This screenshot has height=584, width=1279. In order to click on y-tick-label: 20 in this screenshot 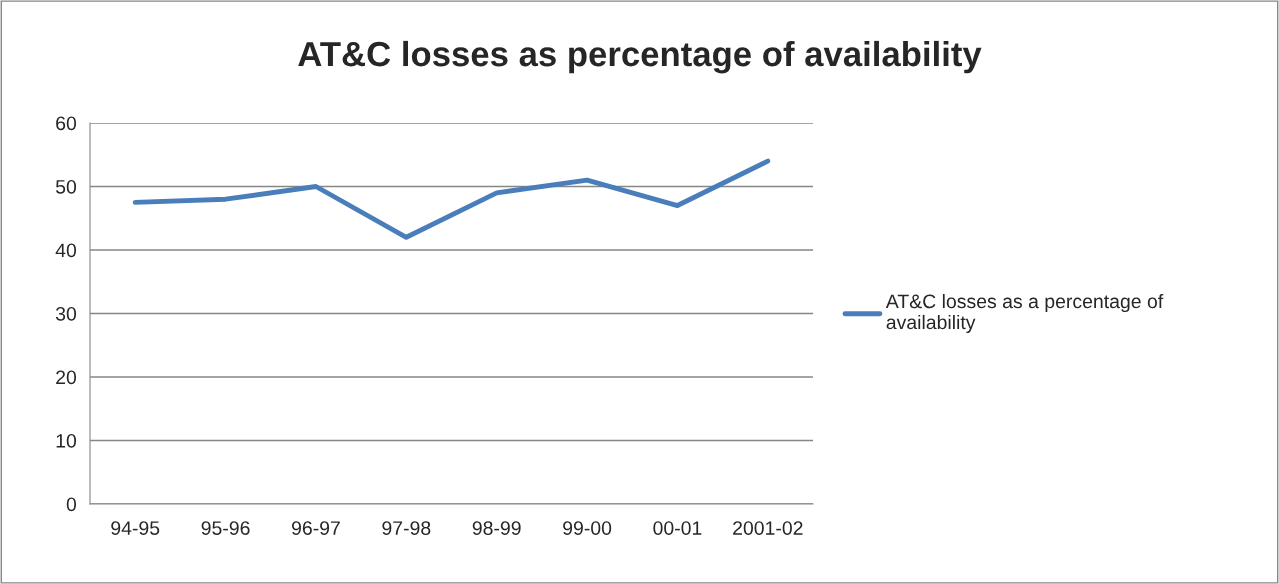, I will do `click(66, 377)`.